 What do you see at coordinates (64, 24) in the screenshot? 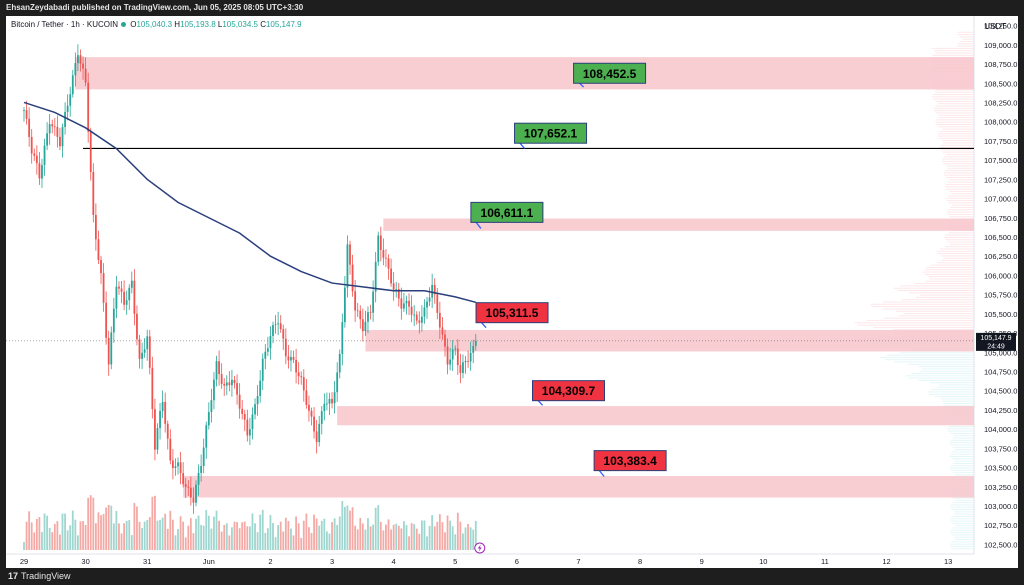
I see `symbol-name: Bitcoin / Tether · 1h · KUCOIN` at bounding box center [64, 24].